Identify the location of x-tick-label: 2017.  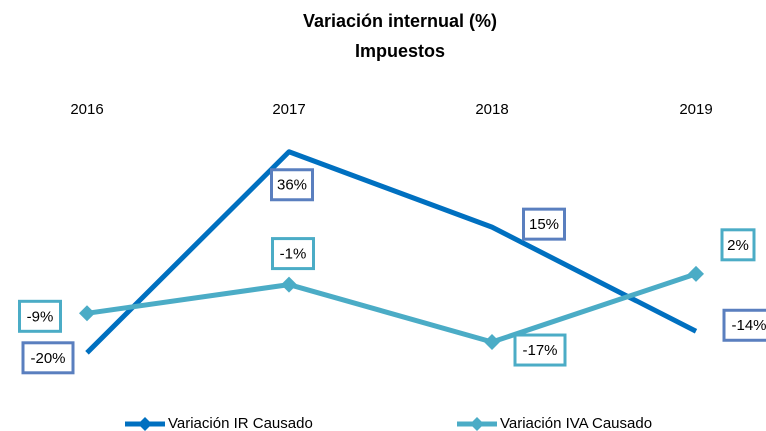
(288, 109).